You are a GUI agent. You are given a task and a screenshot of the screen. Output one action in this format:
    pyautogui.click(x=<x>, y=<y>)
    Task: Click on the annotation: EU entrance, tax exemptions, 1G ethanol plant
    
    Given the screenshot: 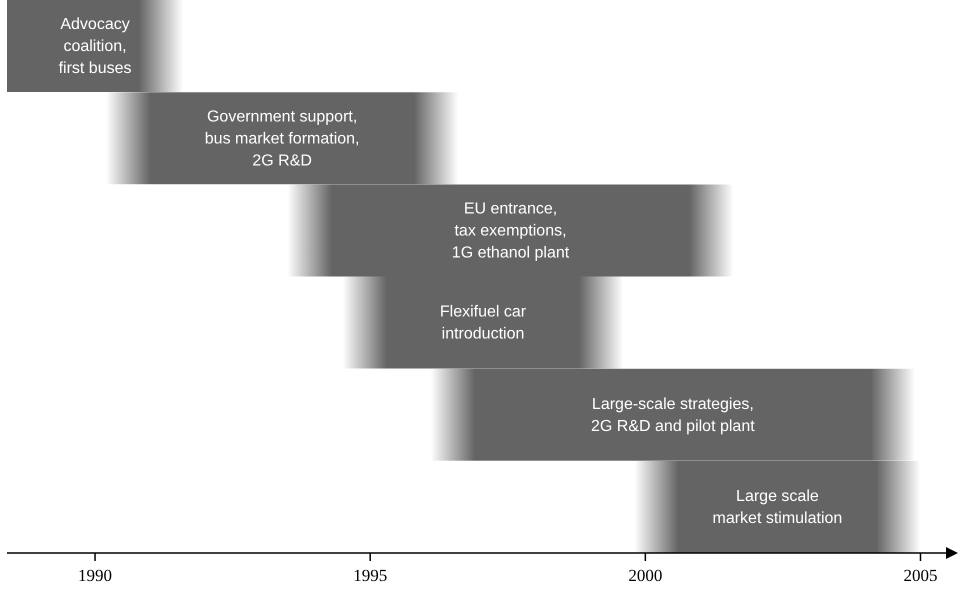 What is the action you would take?
    pyautogui.click(x=511, y=230)
    